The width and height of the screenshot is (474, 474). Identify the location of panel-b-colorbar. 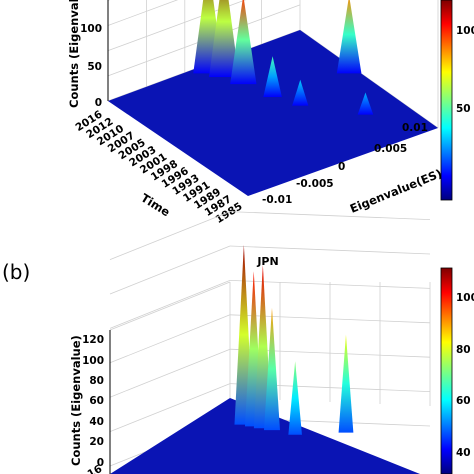
(446, 370).